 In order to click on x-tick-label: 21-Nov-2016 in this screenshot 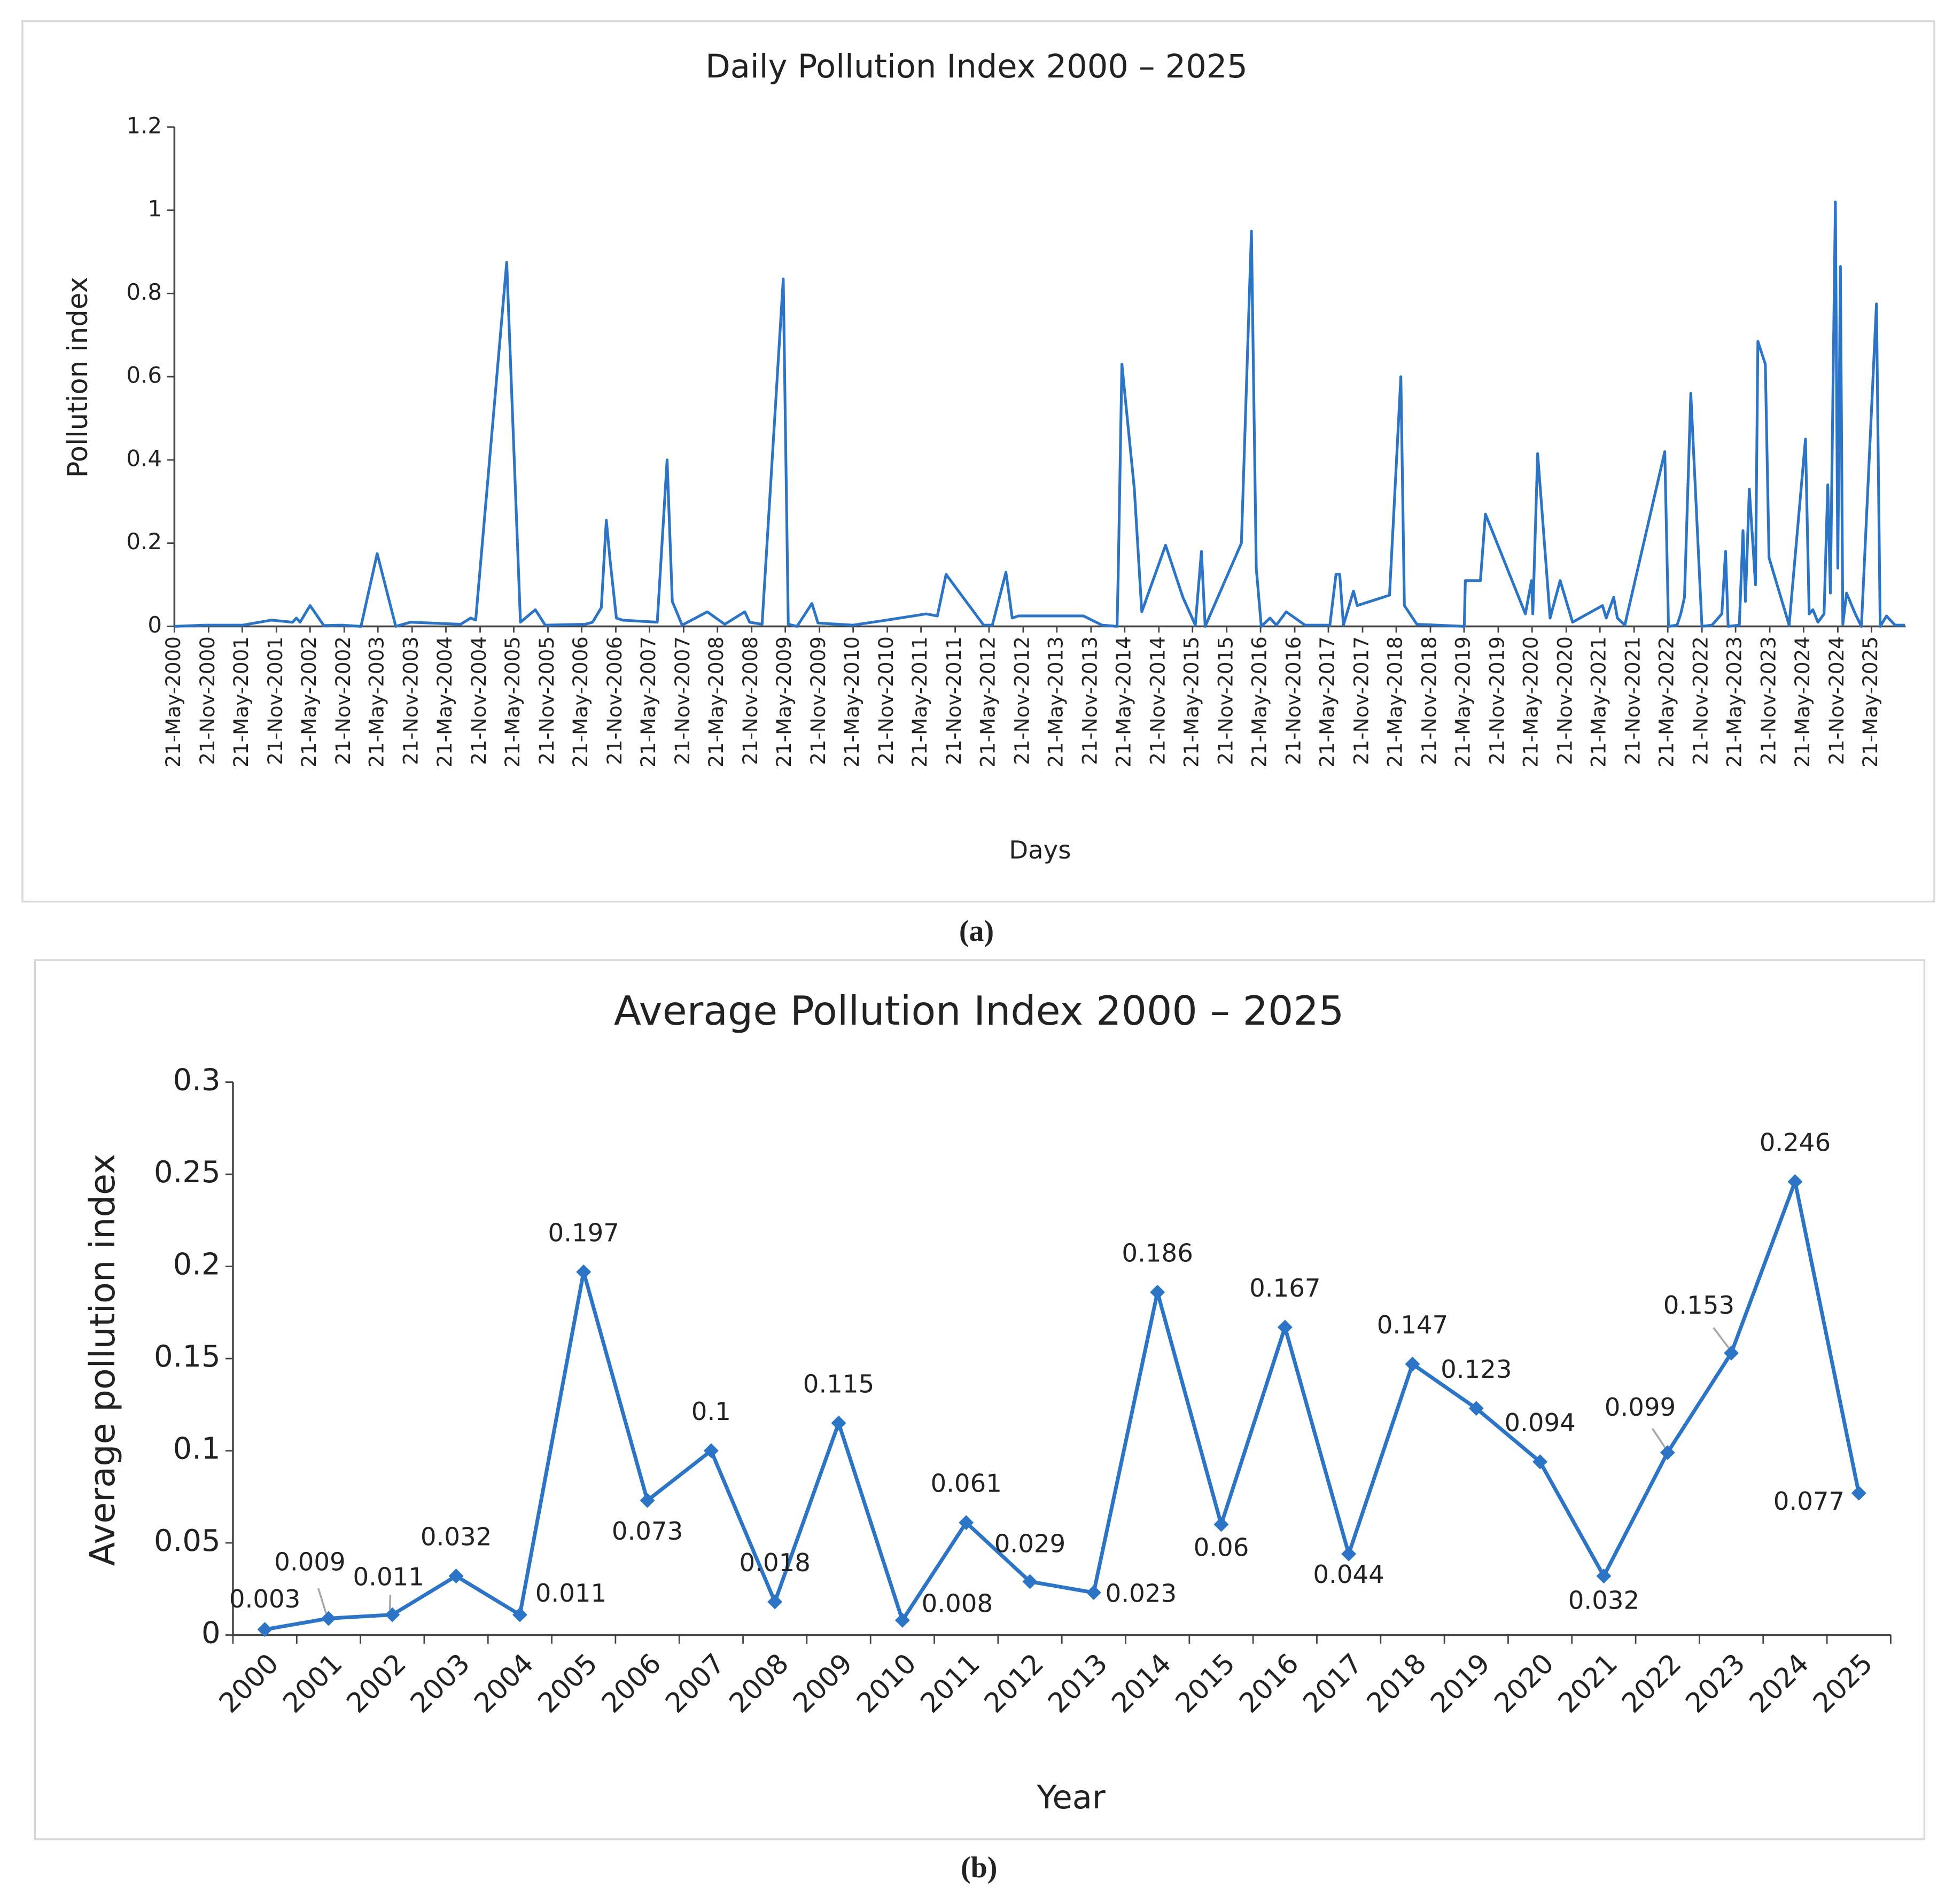, I will do `click(1293, 700)`.